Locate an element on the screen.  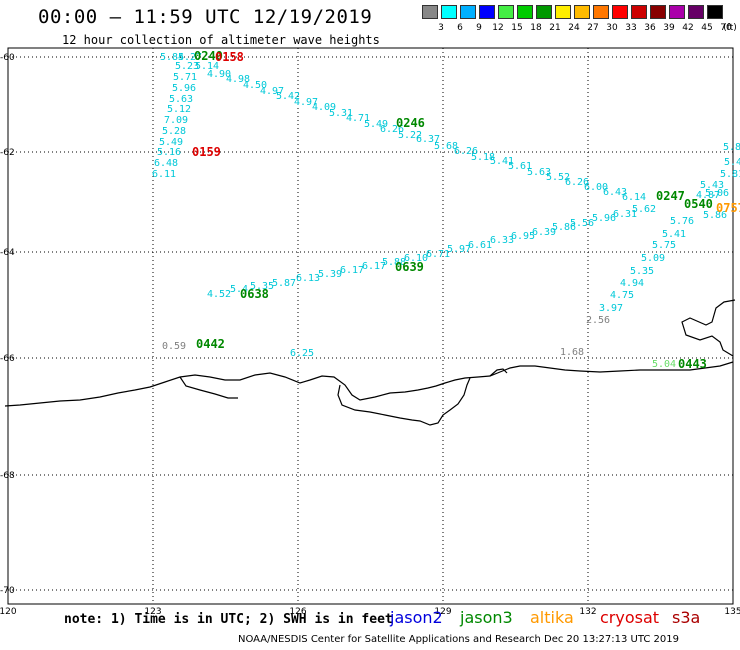
wave-height-value: 5.06 is located at coordinates (717, 193).